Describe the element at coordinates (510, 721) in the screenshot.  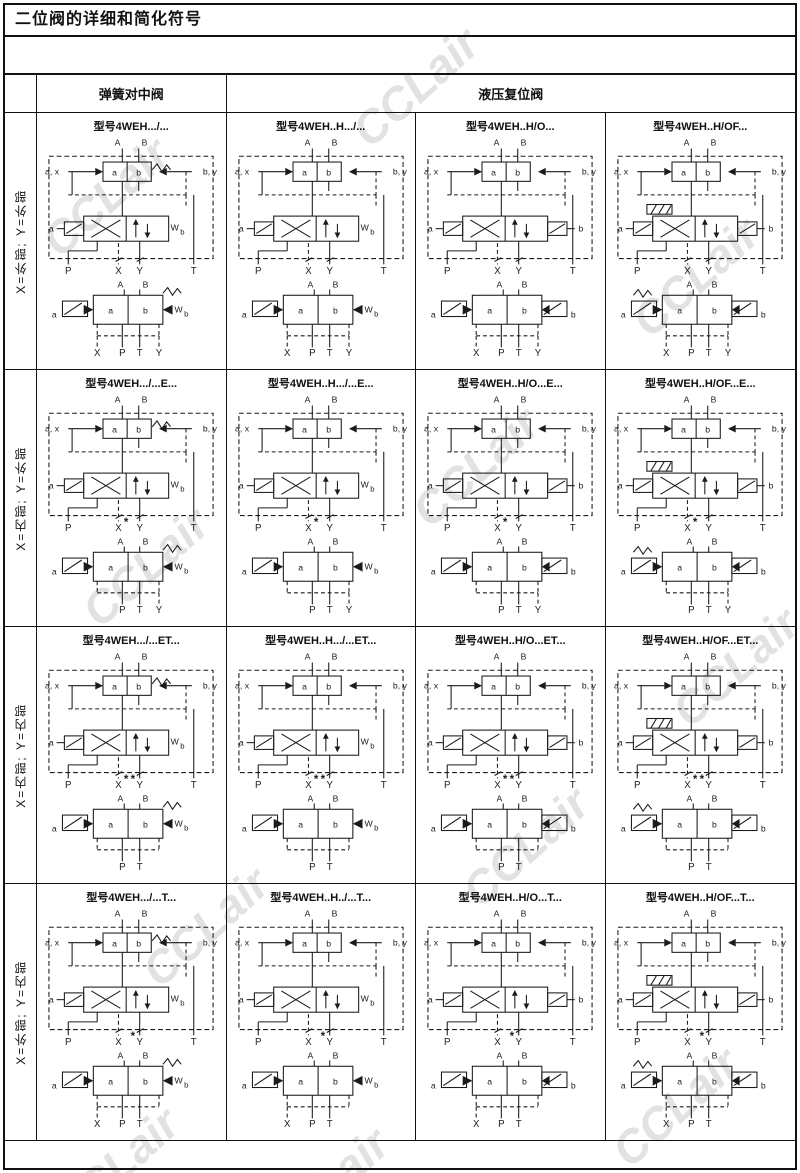
I see `detailed-symbol: A Ba b a, x b, y a b P X Y T * *` at that location.